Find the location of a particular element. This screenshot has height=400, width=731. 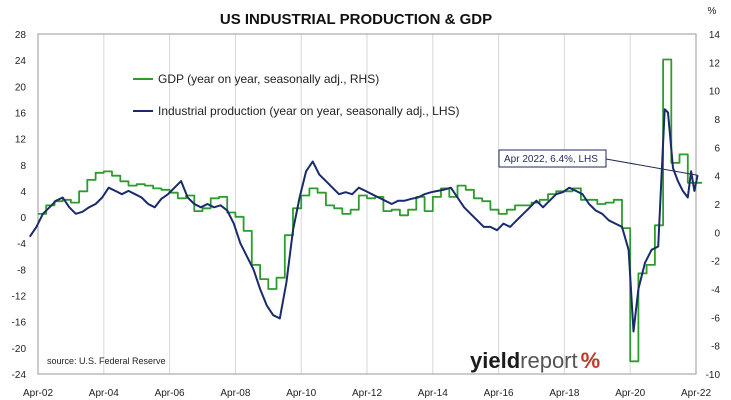

right-y-tick-label: 10 is located at coordinates (715, 92).